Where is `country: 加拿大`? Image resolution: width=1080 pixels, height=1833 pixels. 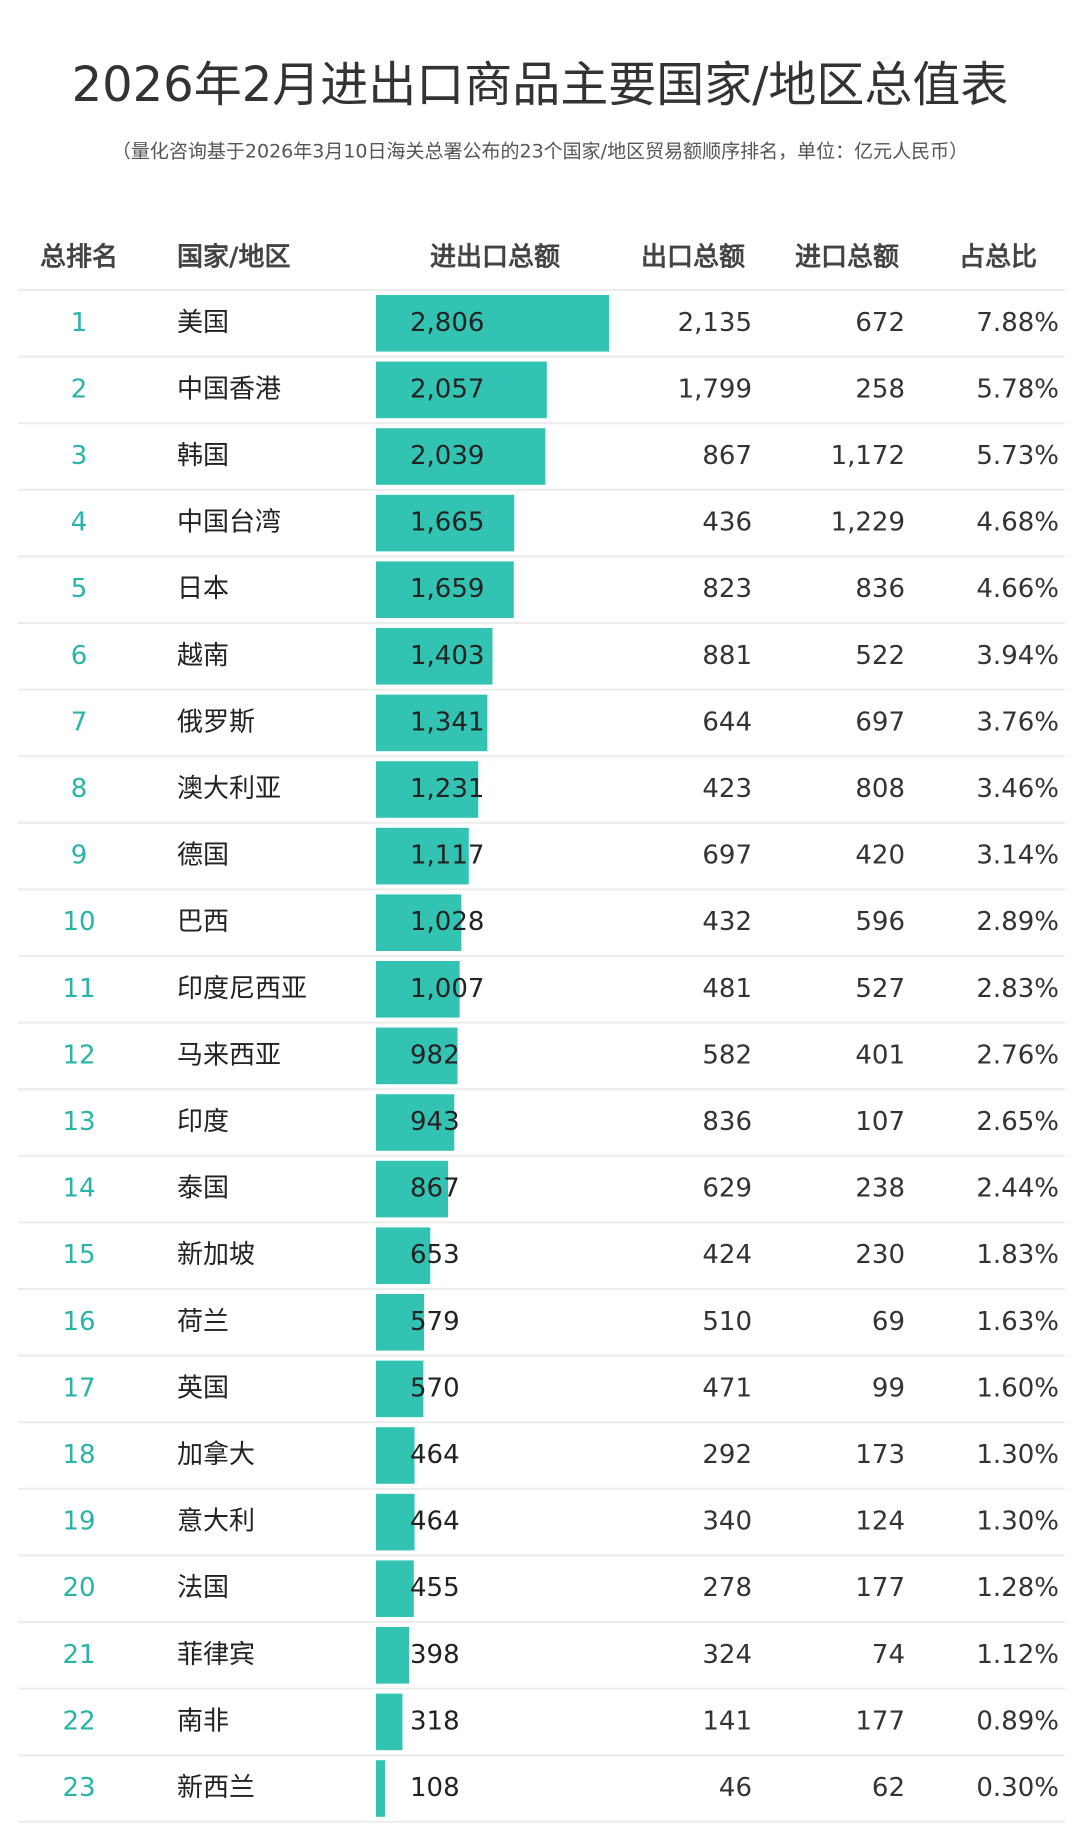
country: 加拿大 is located at coordinates (216, 1455).